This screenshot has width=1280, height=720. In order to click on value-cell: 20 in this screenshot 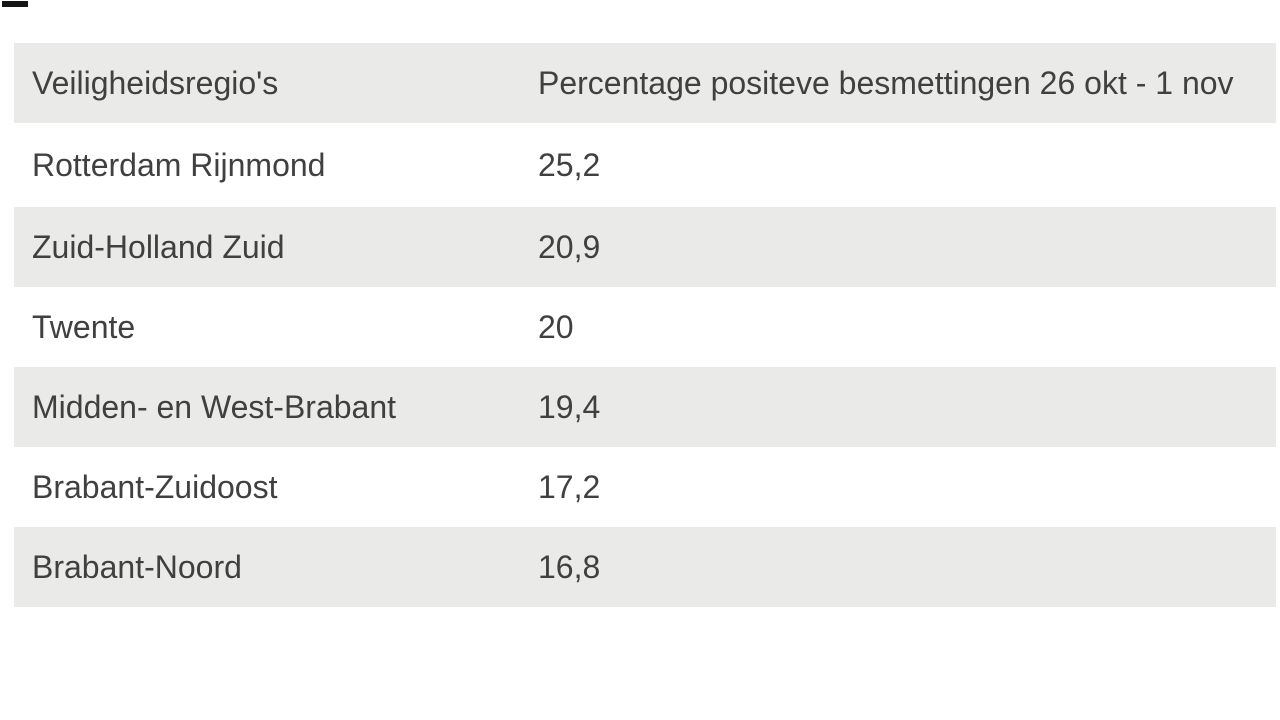, I will do `click(556, 326)`.